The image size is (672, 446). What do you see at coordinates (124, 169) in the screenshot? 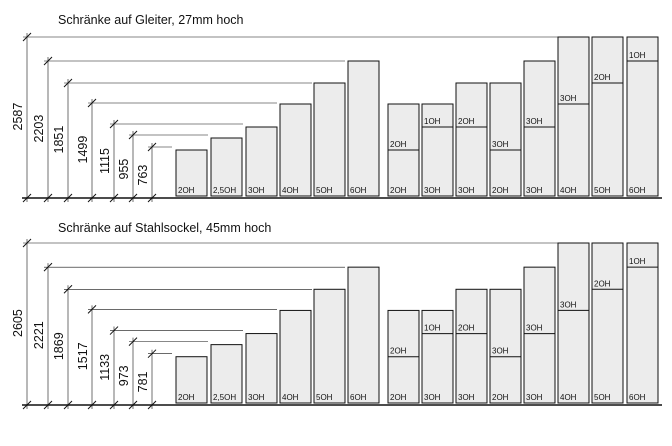
I see `dimension-label: 955` at bounding box center [124, 169].